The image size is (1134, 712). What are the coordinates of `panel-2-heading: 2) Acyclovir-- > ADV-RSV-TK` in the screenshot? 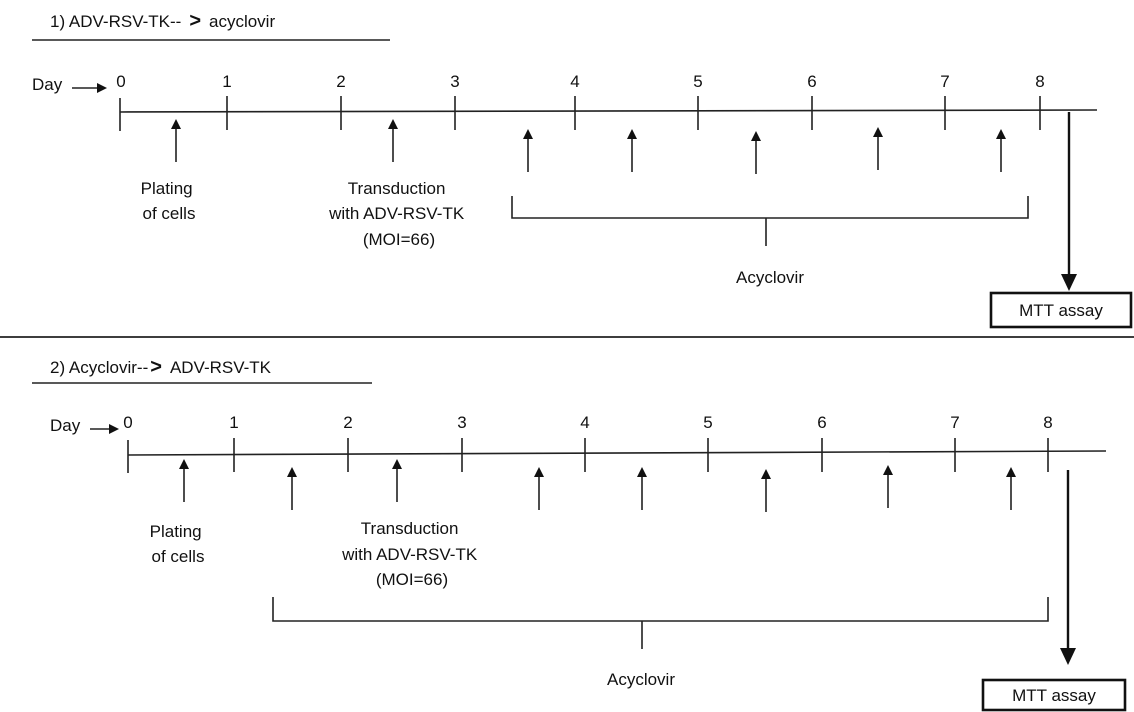 It's located at (161, 367).